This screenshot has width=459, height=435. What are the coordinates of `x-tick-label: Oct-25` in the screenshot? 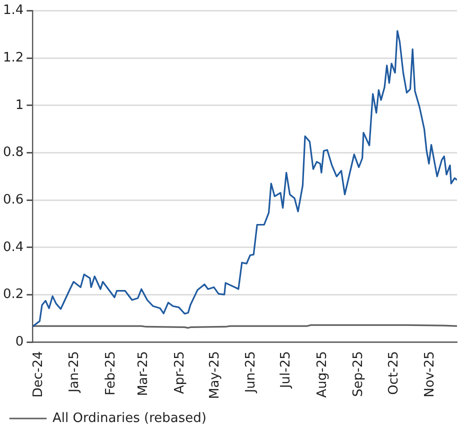 It's located at (394, 373).